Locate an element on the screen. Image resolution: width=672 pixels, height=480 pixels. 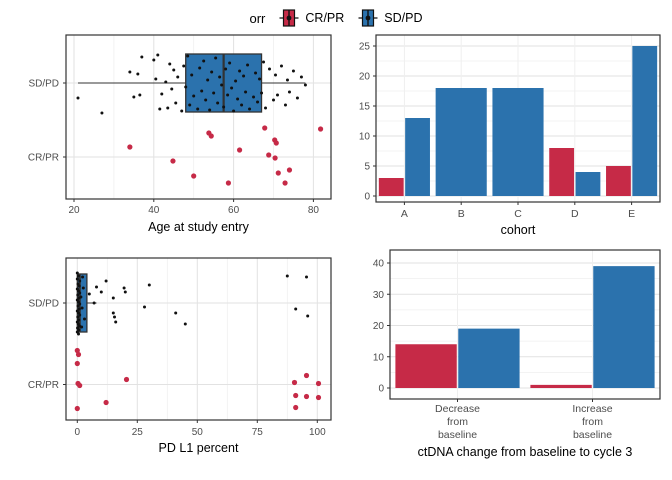
svg-text: from is located at coordinates (592, 422).